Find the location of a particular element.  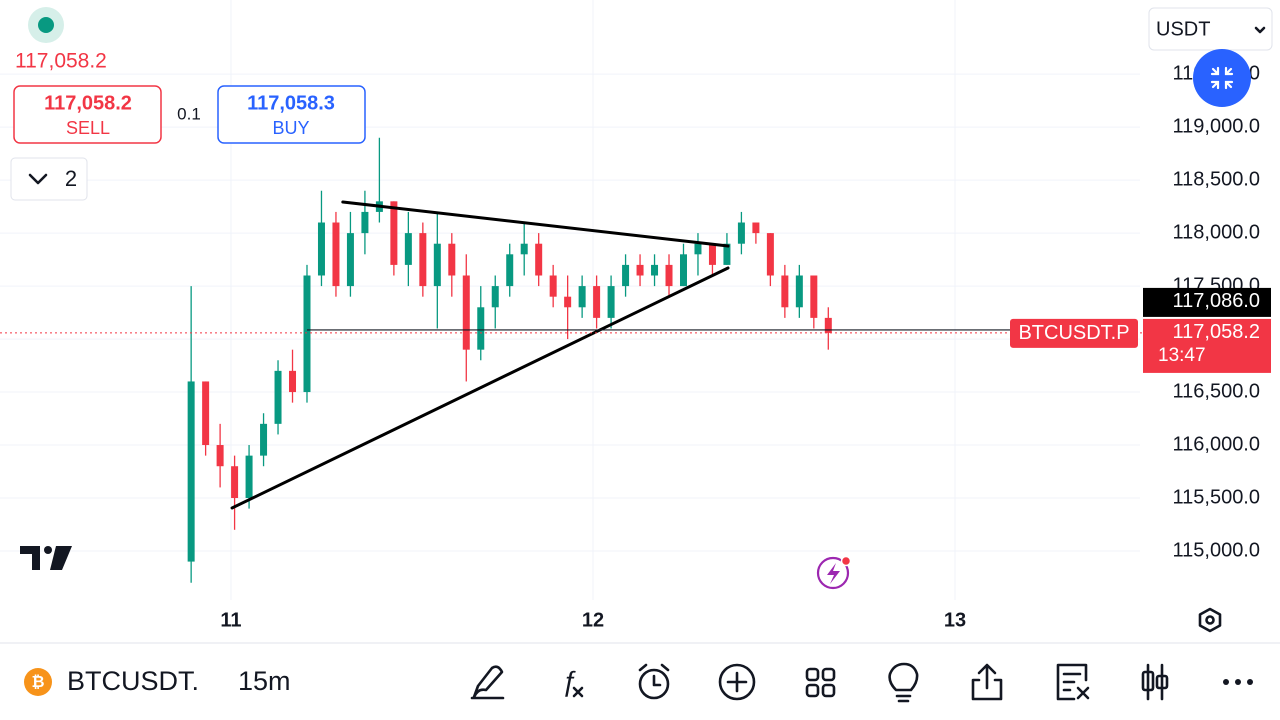

buy-label: BUY is located at coordinates (290, 128).